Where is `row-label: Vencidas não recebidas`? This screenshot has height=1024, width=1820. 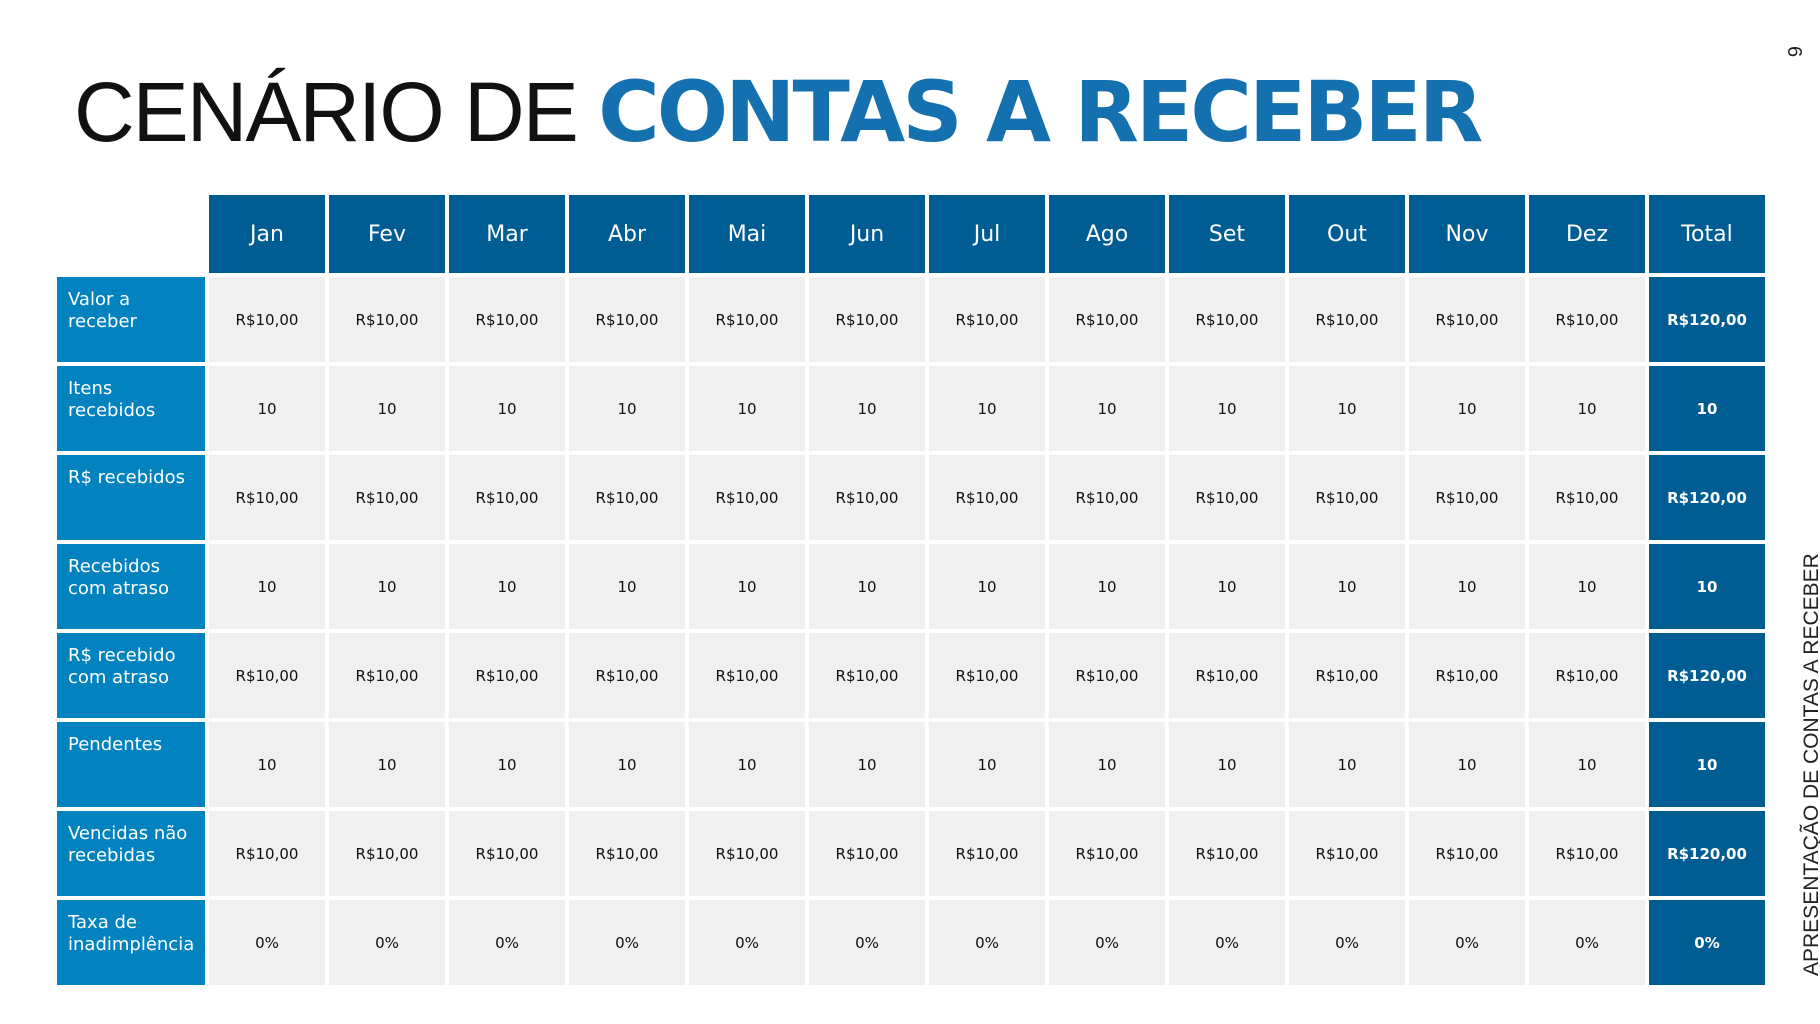 row-label: Vencidas não recebidas is located at coordinates (131, 853).